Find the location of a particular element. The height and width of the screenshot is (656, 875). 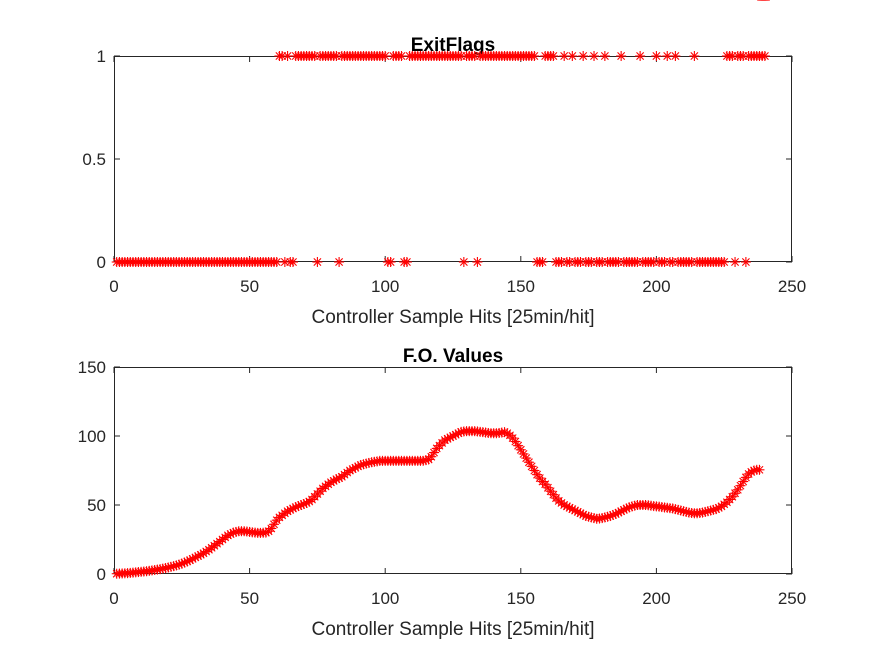

y-tick-label: 0.5 is located at coordinates (94, 159).